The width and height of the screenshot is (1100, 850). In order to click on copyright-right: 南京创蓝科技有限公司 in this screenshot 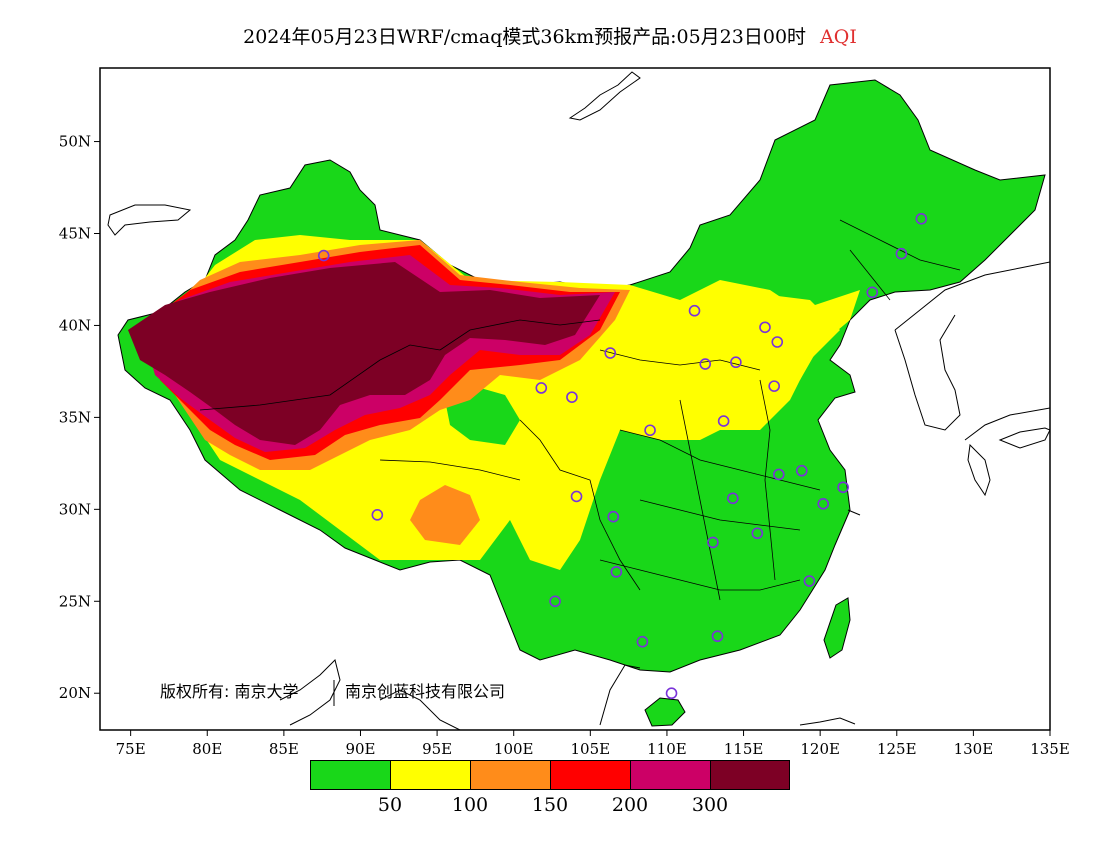, I will do `click(425, 691)`.